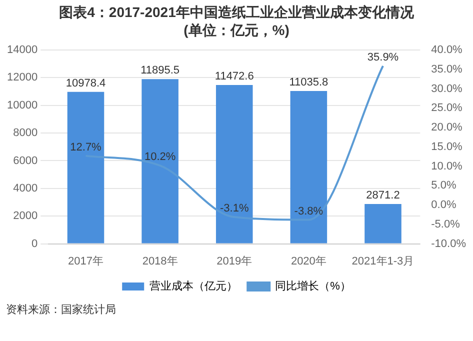 Image resolution: width=473 pixels, height=341 pixels. What do you see at coordinates (308, 82) in the screenshot?
I see `data-label: 11035.8` at bounding box center [308, 82].